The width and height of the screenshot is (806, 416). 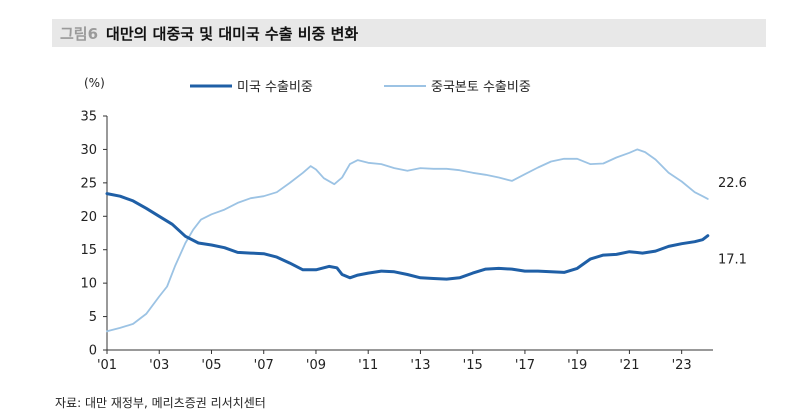 I want to click on x-tick-label: '03, so click(x=159, y=365).